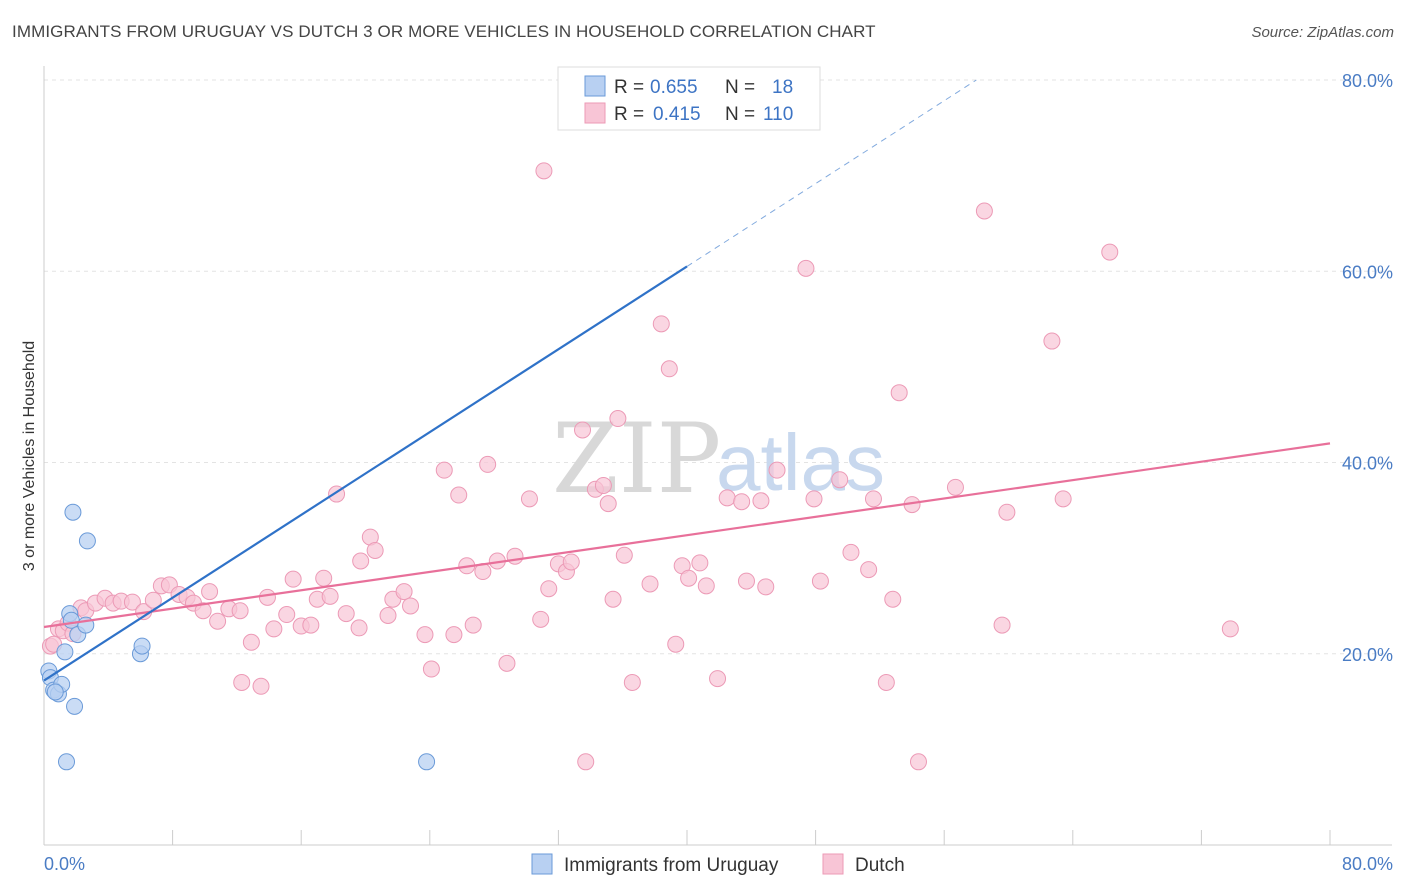 This screenshot has width=1406, height=892. What do you see at coordinates (1367, 272) in the screenshot?
I see `y-tick-label: 60.0%` at bounding box center [1367, 272].